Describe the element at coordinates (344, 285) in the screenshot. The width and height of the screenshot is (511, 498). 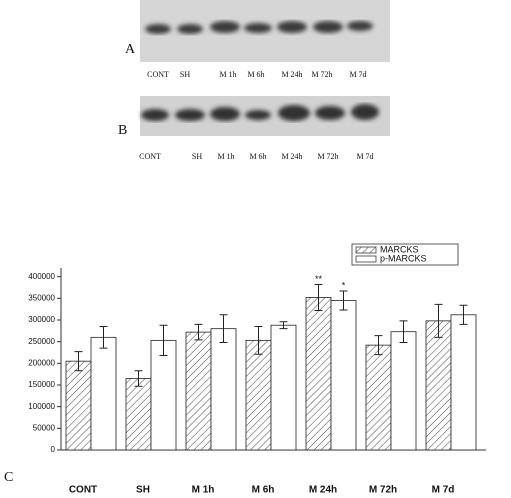
I see `significance-label: *` at that location.